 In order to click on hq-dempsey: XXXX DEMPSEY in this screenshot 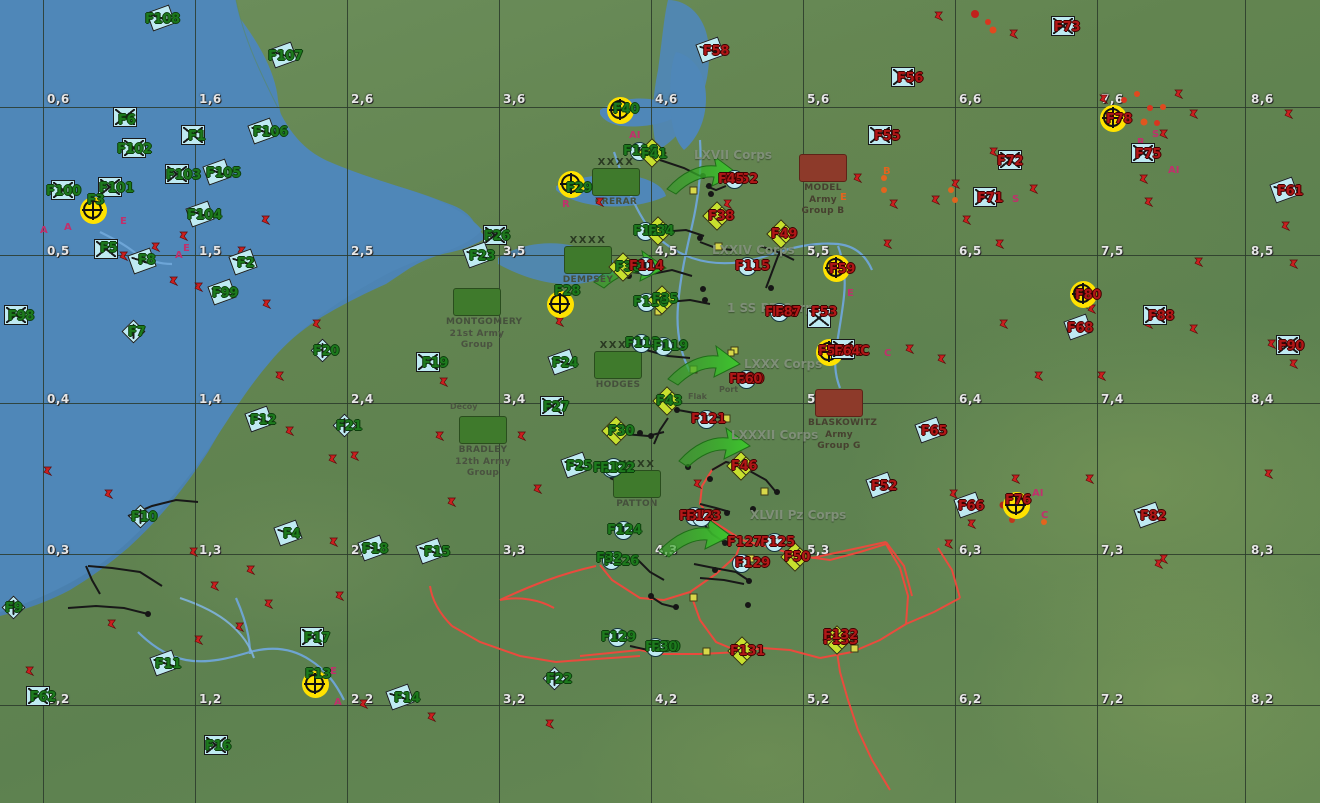, I will do `click(588, 261)`.